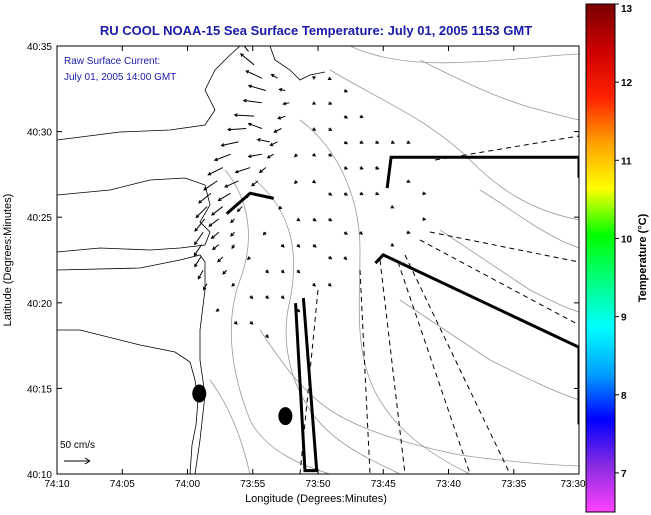 This screenshot has width=651, height=515. Describe the element at coordinates (77, 445) in the screenshot. I see `scale-bar-label: 50 cm/s` at that location.